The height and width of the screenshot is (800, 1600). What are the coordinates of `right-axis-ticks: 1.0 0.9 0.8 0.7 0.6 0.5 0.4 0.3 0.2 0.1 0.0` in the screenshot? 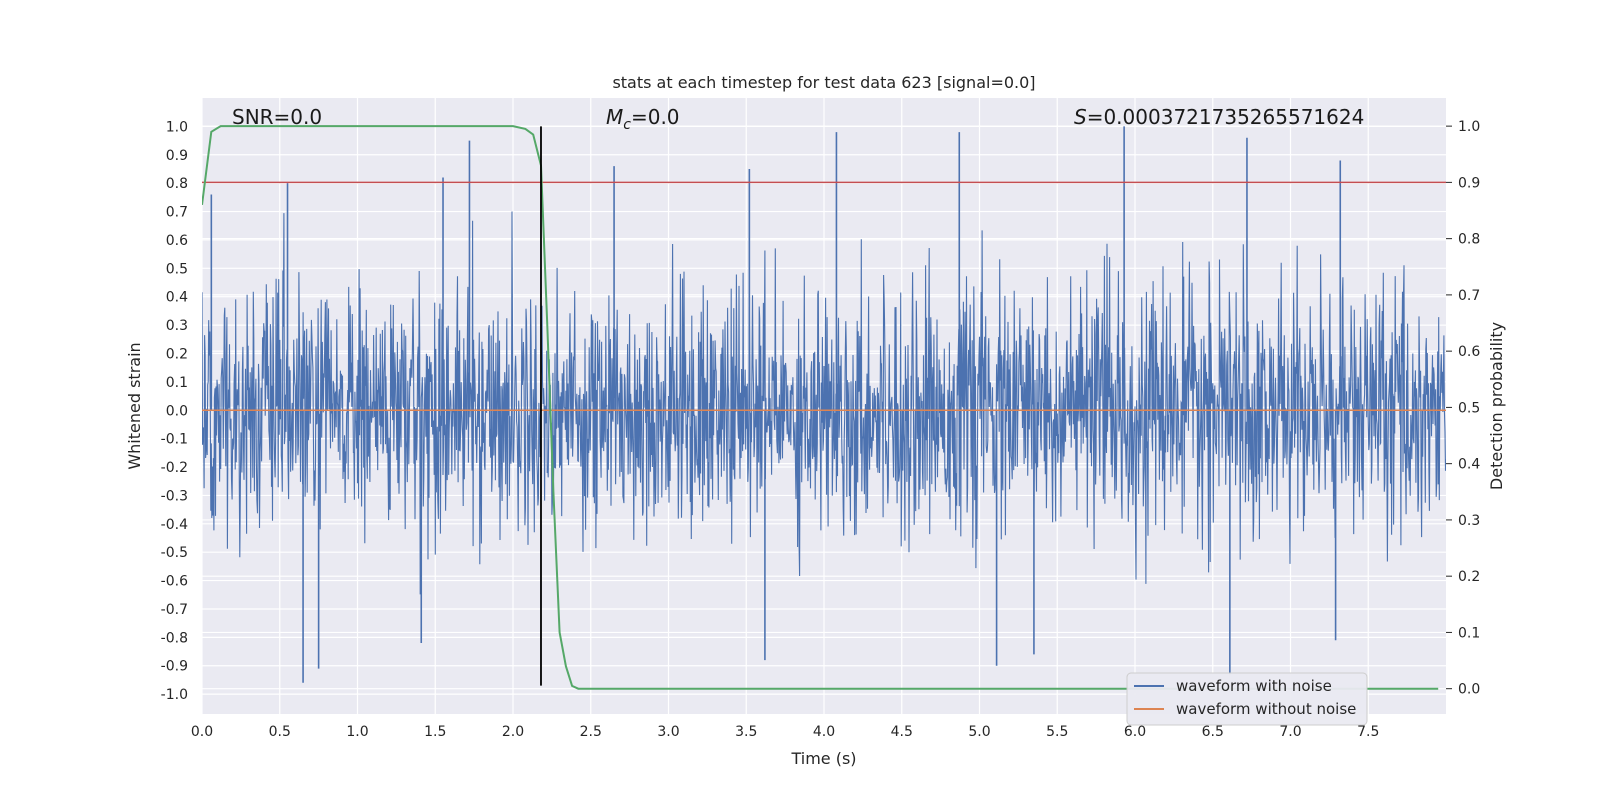 It's located at (1463, 408).